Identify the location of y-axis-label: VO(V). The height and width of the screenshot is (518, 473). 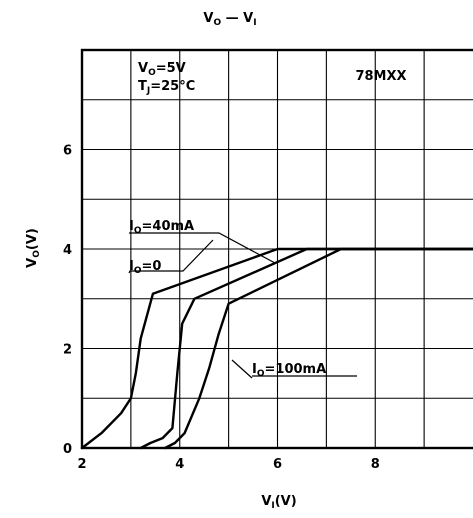
(33, 248).